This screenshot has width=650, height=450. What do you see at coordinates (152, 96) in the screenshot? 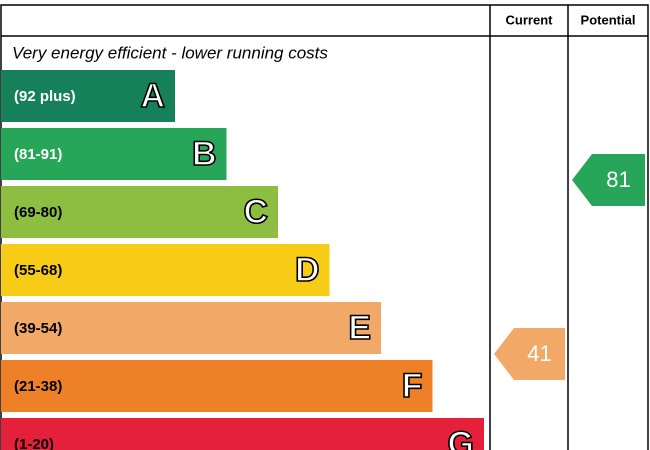
I see `band-letter: A` at bounding box center [152, 96].